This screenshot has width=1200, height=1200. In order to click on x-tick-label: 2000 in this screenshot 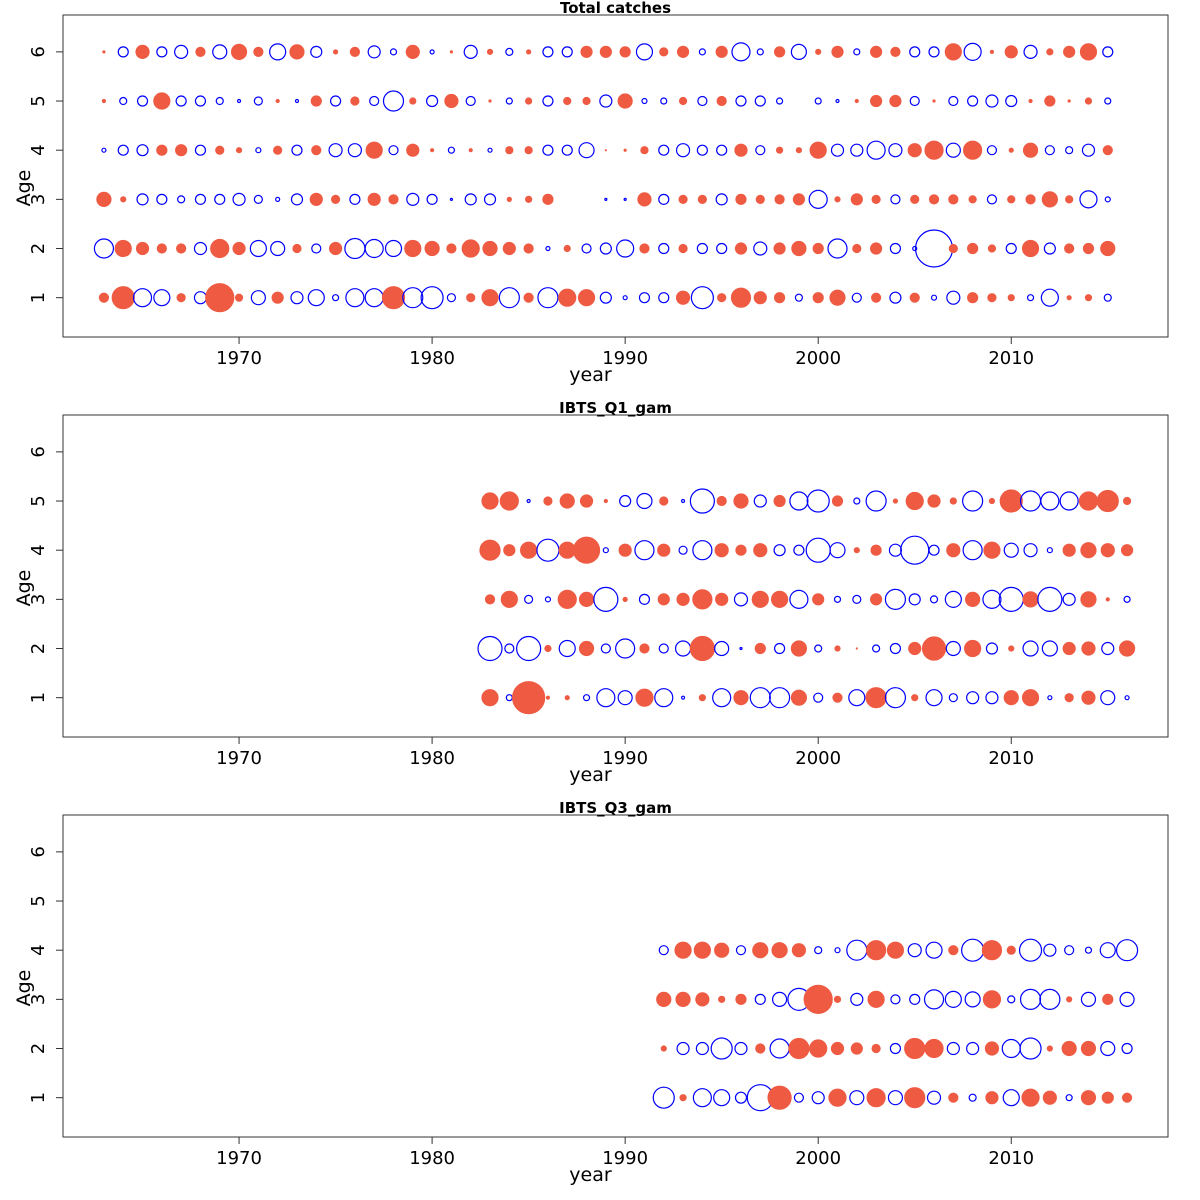, I will do `click(818, 358)`.